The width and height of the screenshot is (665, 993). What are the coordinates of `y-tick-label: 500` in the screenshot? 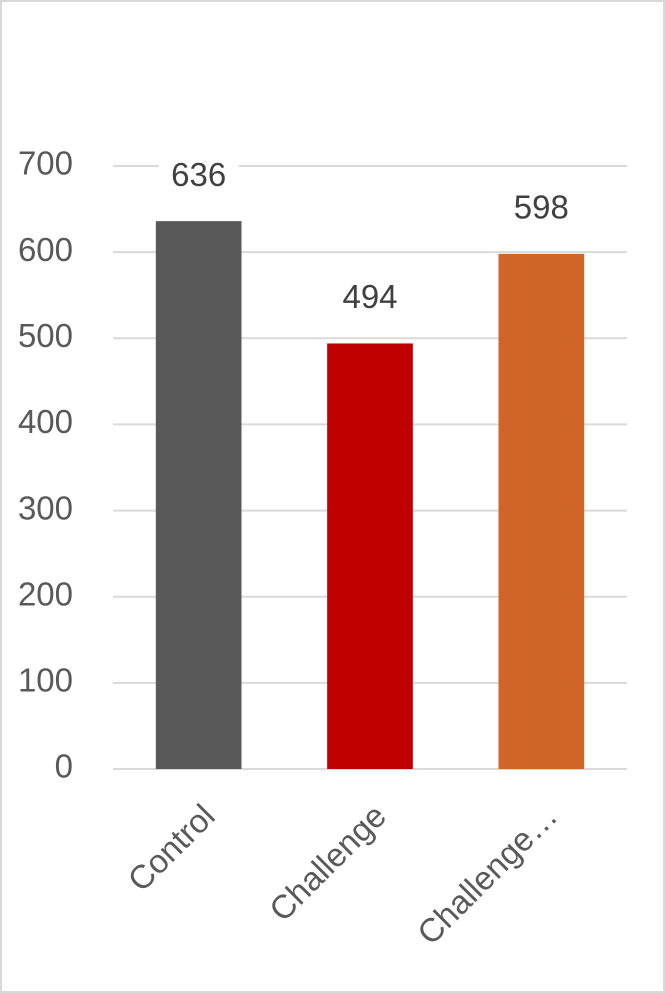 It's located at (45, 335).